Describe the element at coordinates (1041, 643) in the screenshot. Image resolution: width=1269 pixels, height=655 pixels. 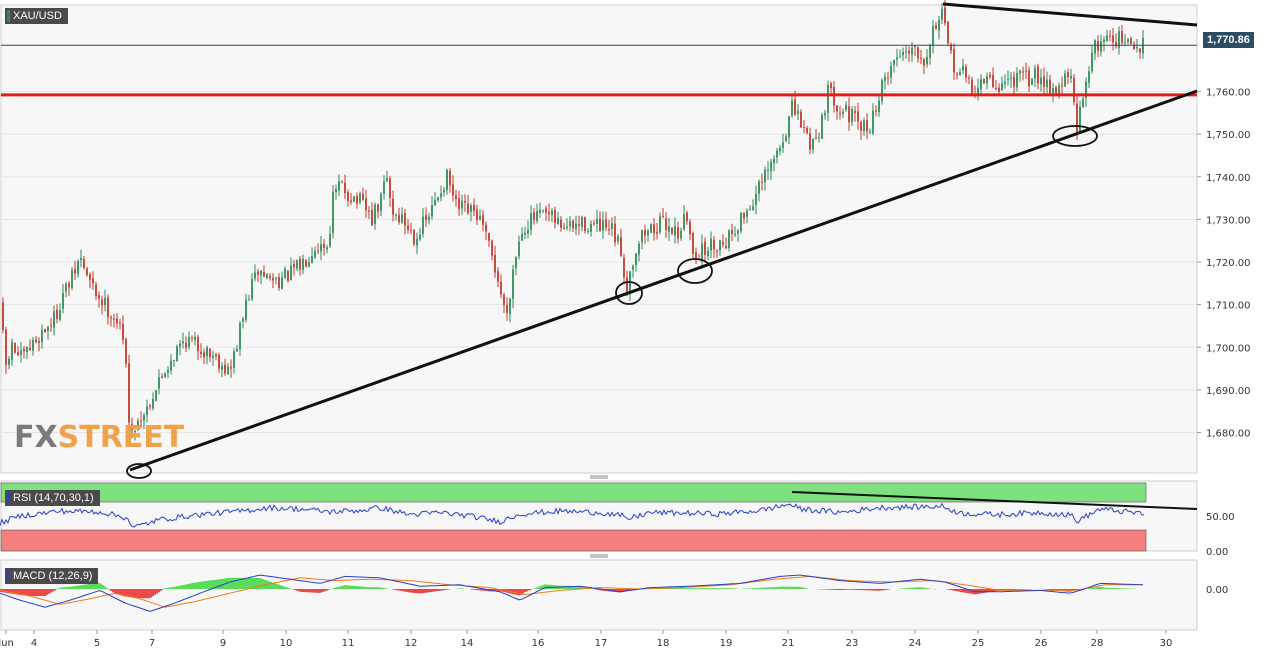
I see `x-tick-label: 26` at that location.